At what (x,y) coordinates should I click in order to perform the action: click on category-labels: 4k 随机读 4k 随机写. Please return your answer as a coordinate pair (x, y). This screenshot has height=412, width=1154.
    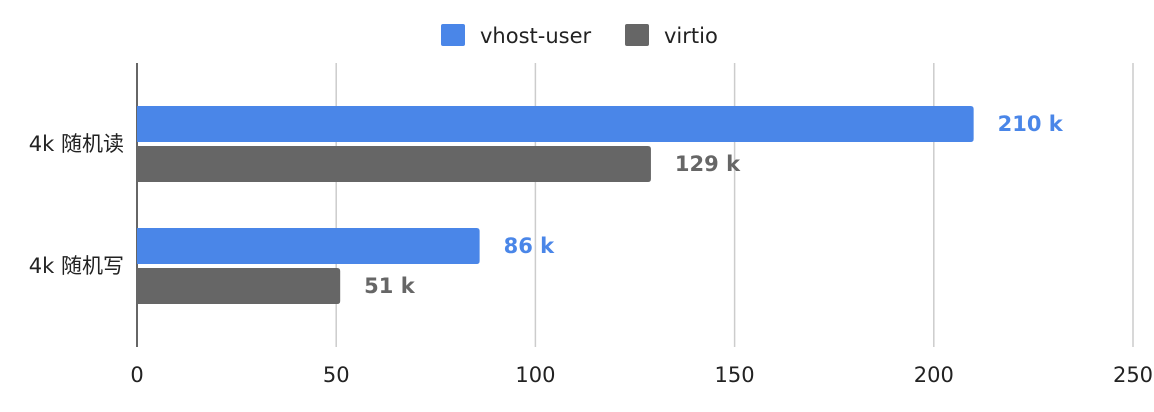
    Looking at the image, I should click on (76, 205).